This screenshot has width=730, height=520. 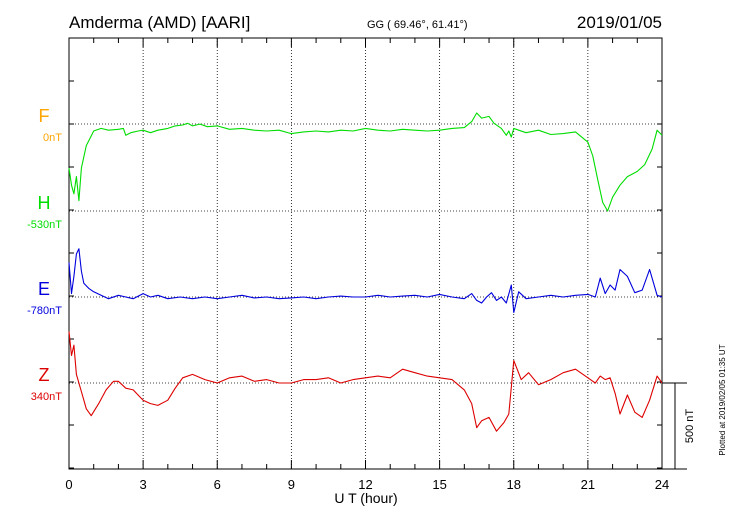 What do you see at coordinates (722, 399) in the screenshot?
I see `plotted-at-note: Plotted at 2019/02/05 01:35 UT` at bounding box center [722, 399].